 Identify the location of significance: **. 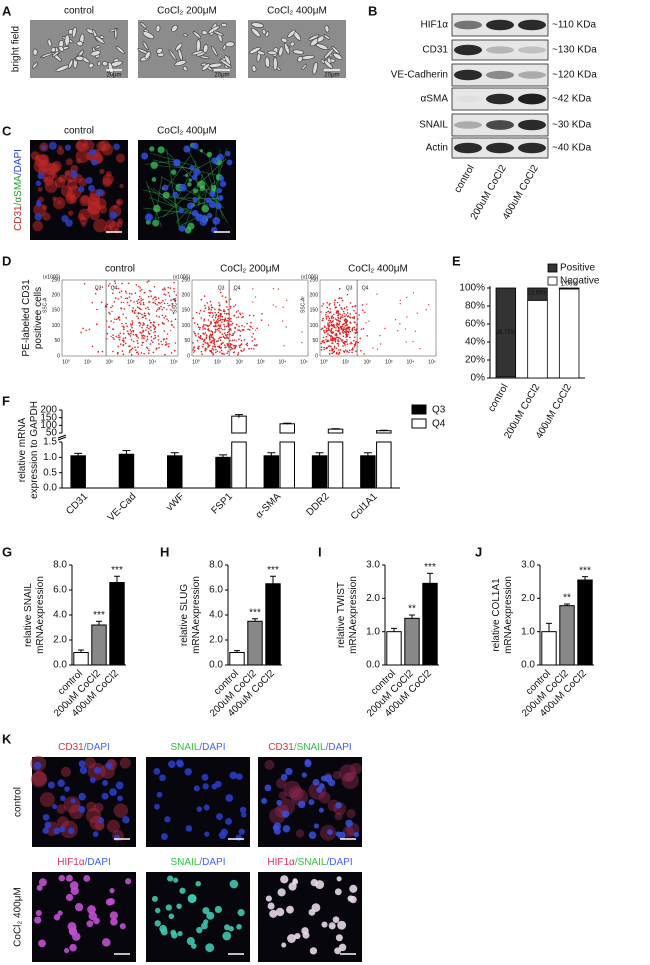
(567, 598).